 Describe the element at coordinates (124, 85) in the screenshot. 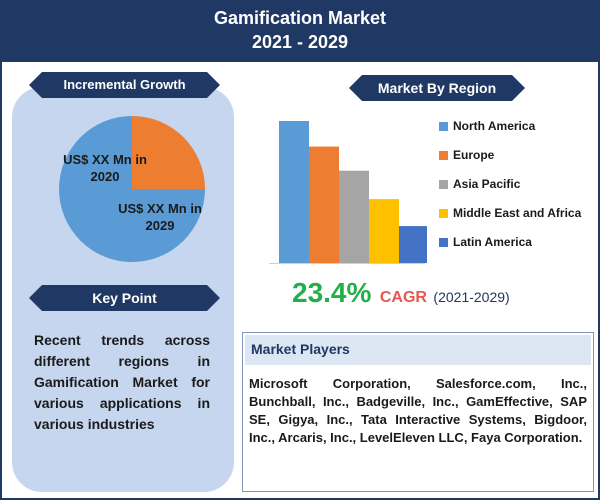

I see `incremental-growth-heading: Incremental Growth` at that location.